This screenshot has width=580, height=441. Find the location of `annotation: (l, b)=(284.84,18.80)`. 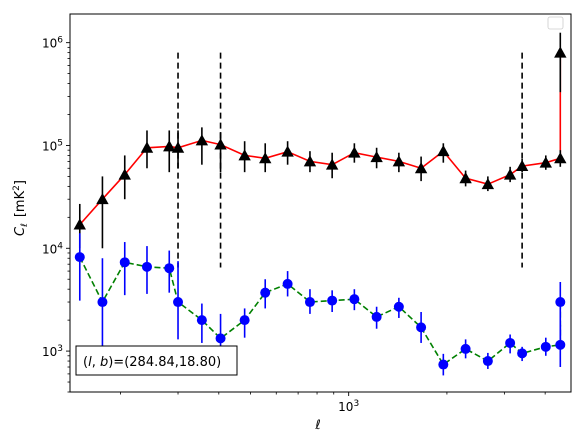

annotation: (l, b)=(284.84,18.80) is located at coordinates (156, 360).